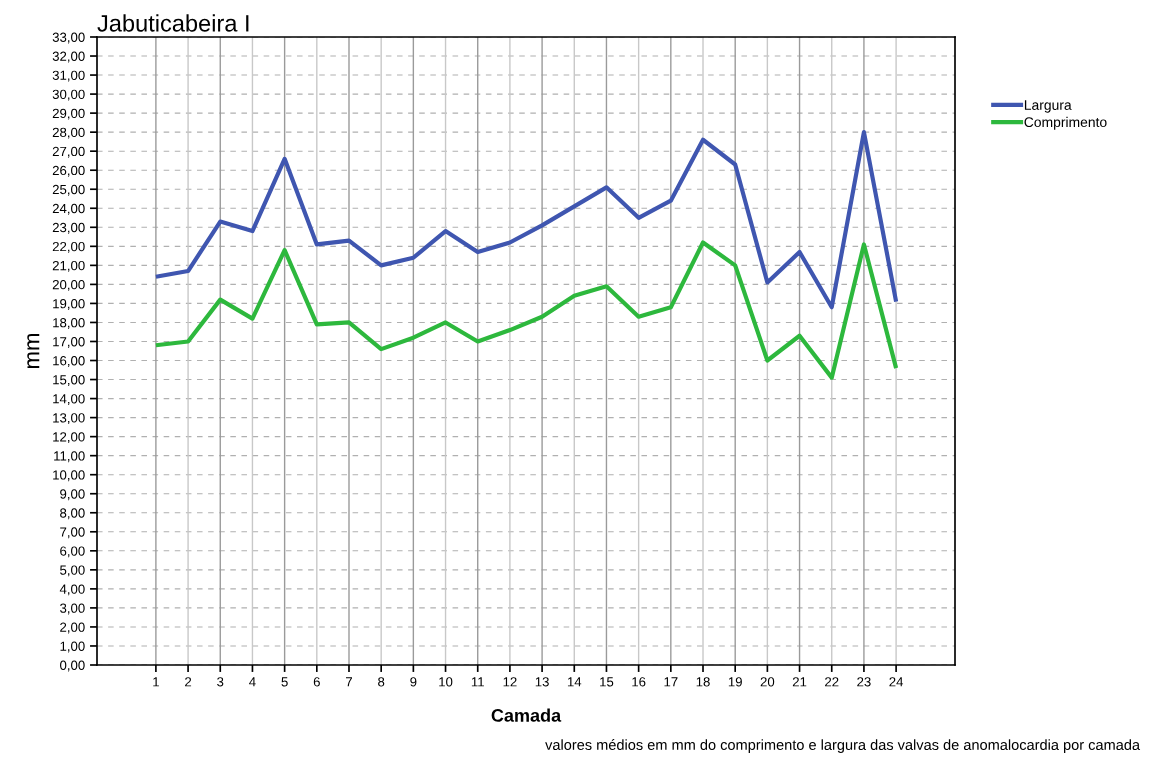 The width and height of the screenshot is (1150, 758). I want to click on y-tick-label: 26,00, so click(68, 171).